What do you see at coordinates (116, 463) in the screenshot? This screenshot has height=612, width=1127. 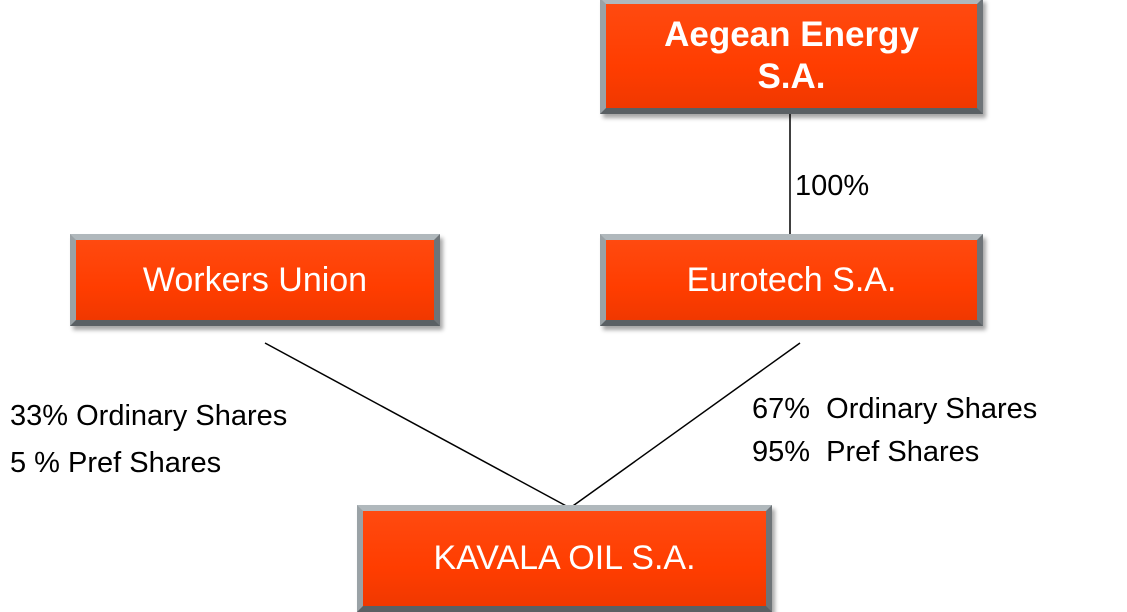 I see `edge-label: 5 % Pref Shares` at bounding box center [116, 463].